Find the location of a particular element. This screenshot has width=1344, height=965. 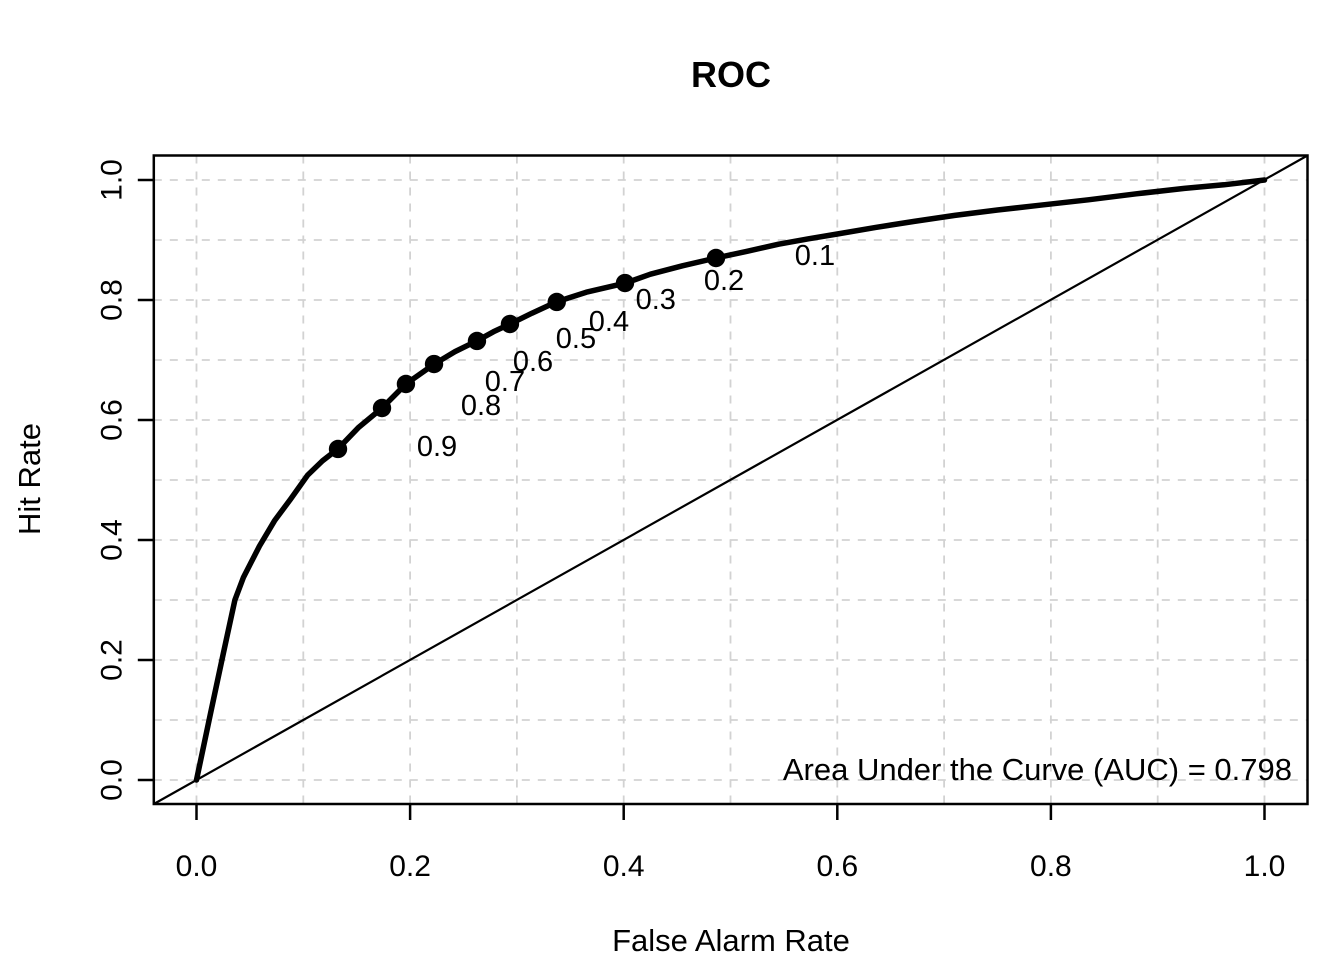

y-axis-tick-label: 0.0 is located at coordinates (111, 780).